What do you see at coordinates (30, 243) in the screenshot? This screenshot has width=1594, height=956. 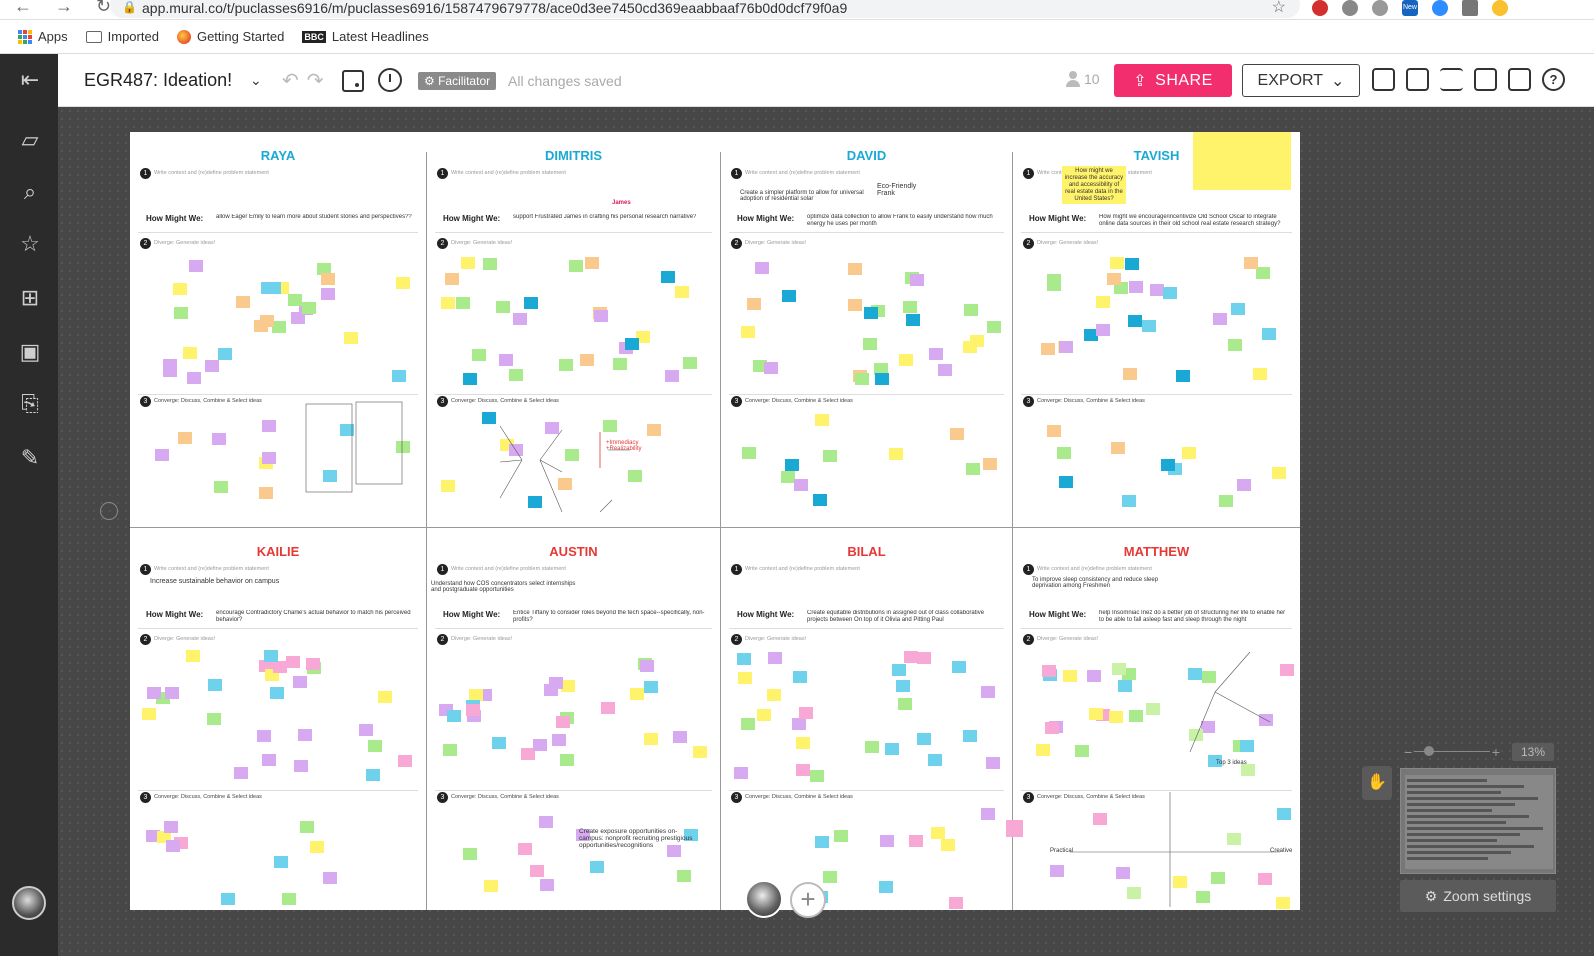 I see `icons-star-icon: ☆` at bounding box center [30, 243].